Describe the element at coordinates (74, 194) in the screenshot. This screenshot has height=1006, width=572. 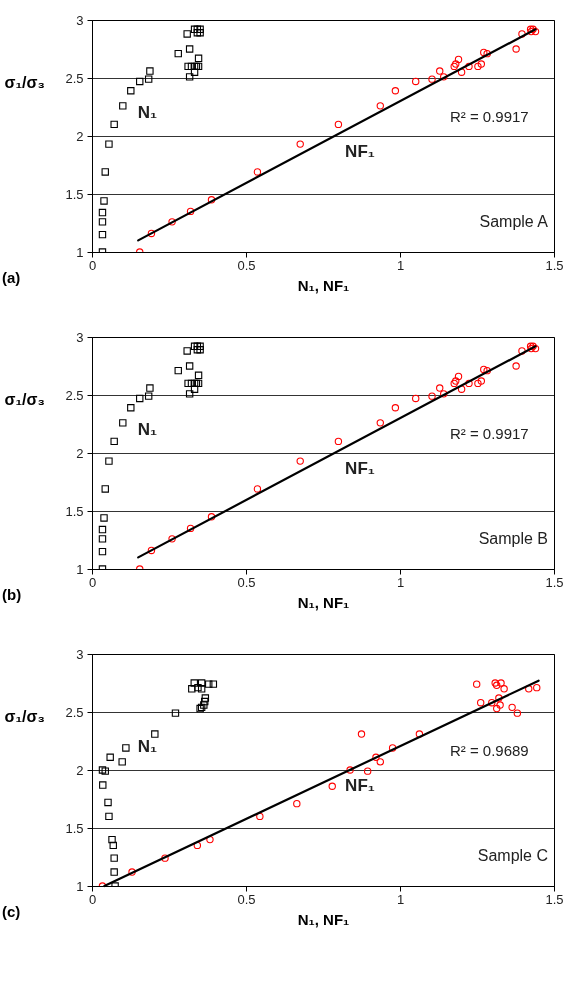
I see `y-tick-label: 1.5` at that location.